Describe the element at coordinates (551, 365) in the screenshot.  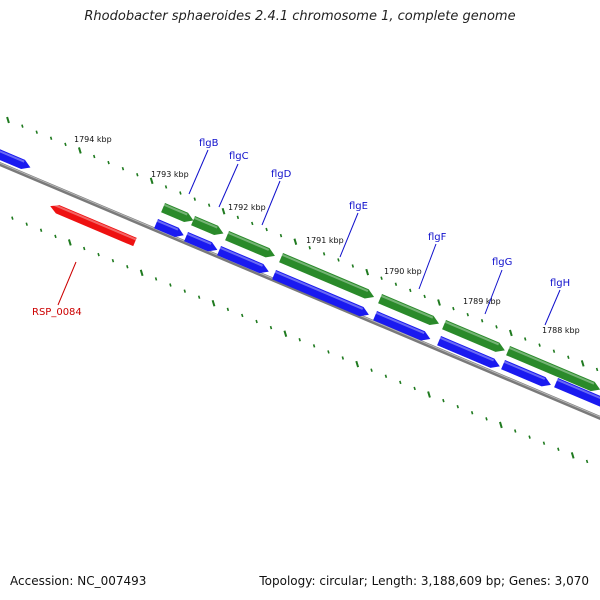
I see `forward-gene-7-bevel` at that location.